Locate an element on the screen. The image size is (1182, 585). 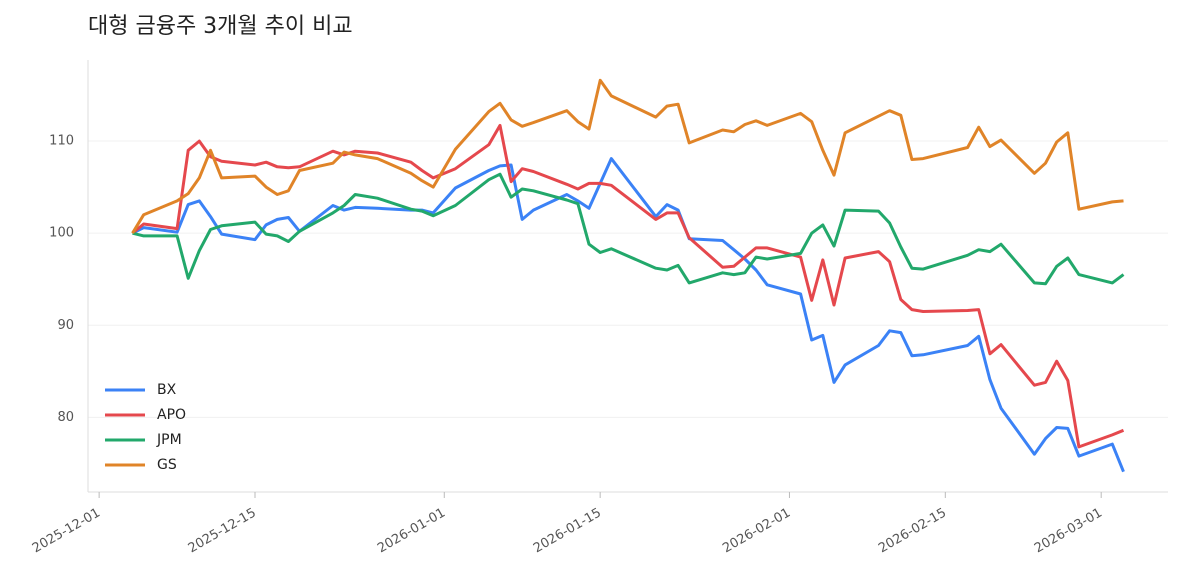
y-tick-label: 90 is located at coordinates (65, 325).